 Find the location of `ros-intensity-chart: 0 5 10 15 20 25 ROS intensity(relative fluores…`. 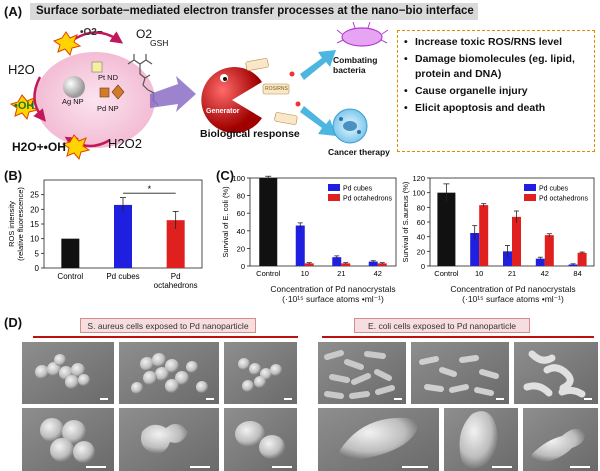

ros-intensity-chart: 0 5 10 15 20 25 ROS intensity(relative fluores… is located at coordinates (105, 234).